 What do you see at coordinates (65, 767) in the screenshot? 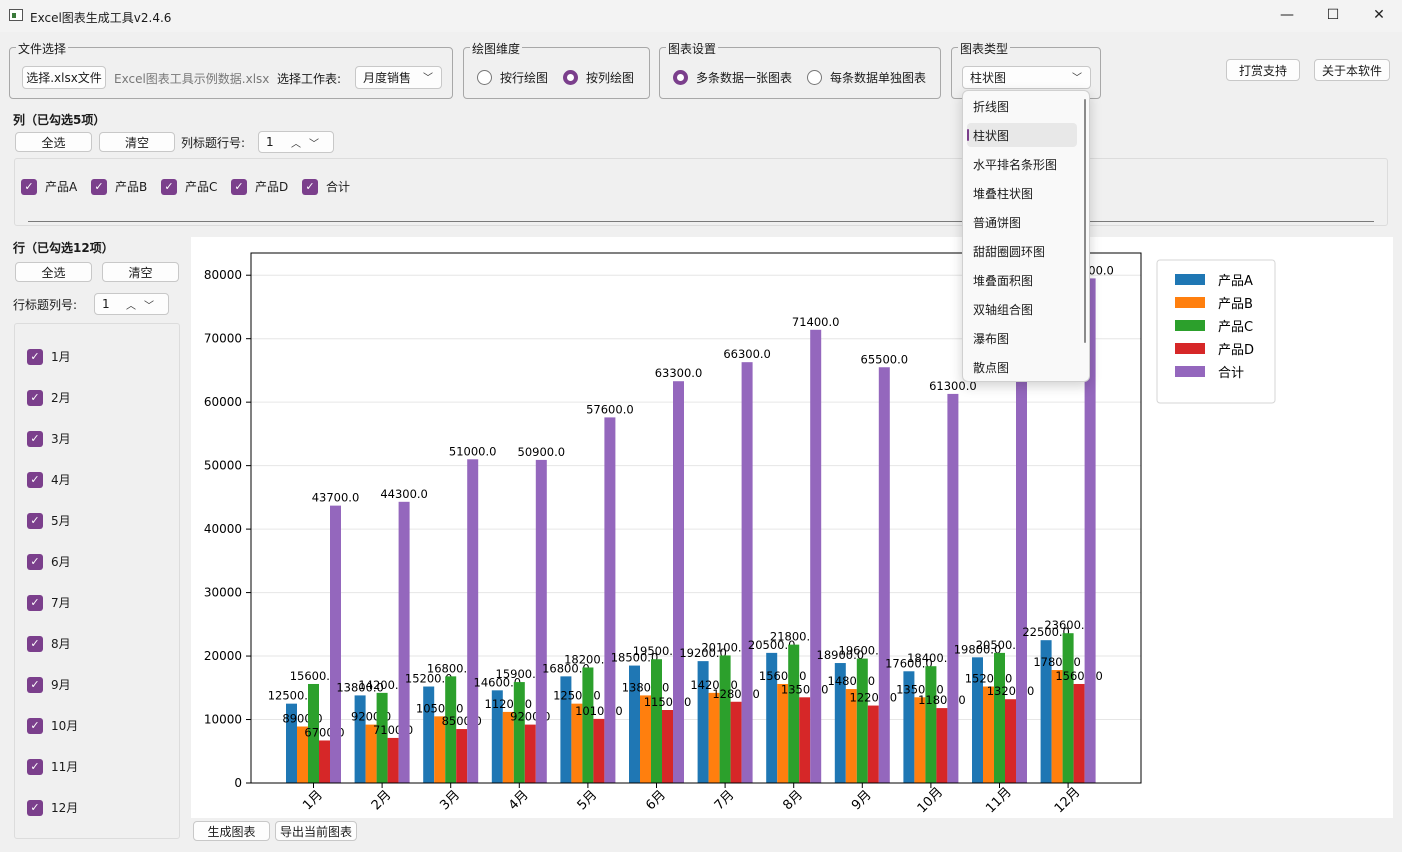
I see `row-checkbox-label: 11月` at bounding box center [65, 767].